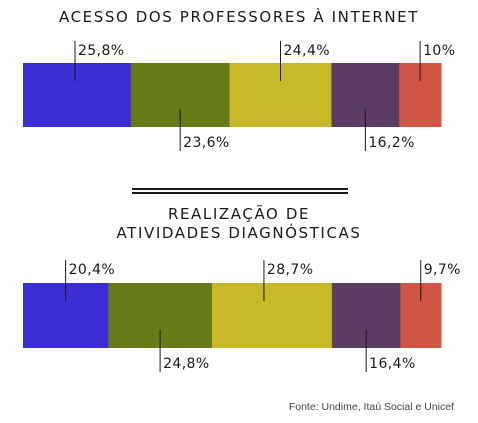 The height and width of the screenshot is (423, 478). I want to click on chart-2-data-label-2: 24,8%, so click(186, 364).